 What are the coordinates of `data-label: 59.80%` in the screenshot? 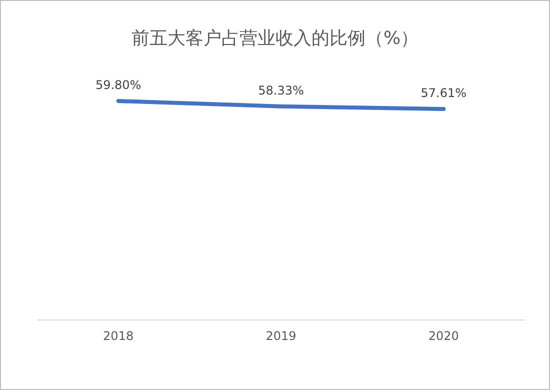 It's located at (118, 85).